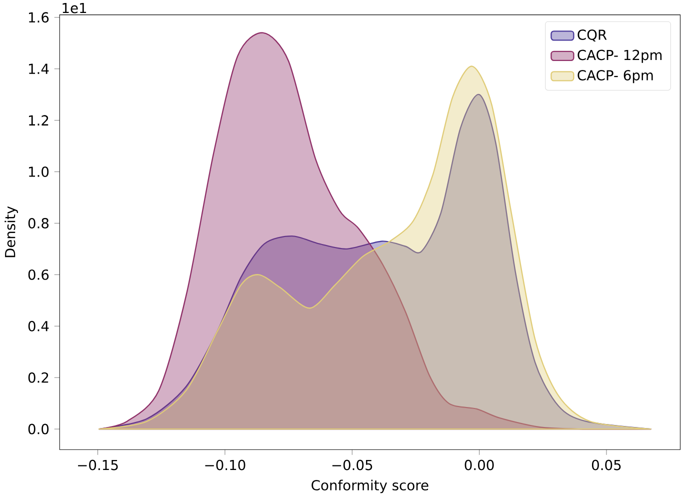  What do you see at coordinates (615, 77) in the screenshot?
I see `legend-label: CACP- 6pm` at bounding box center [615, 77].